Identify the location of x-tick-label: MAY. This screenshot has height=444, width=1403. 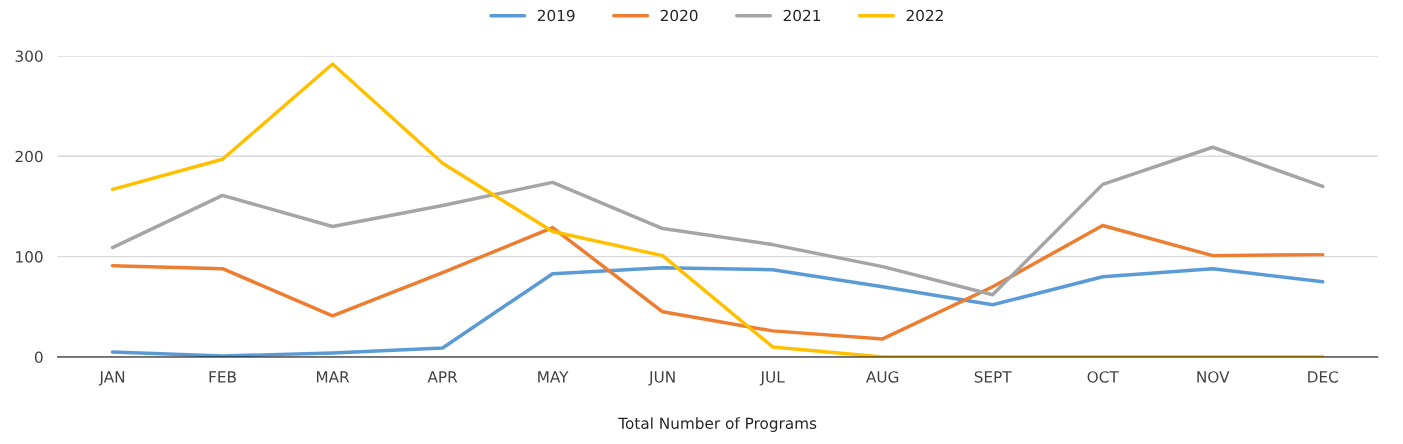
(553, 377).